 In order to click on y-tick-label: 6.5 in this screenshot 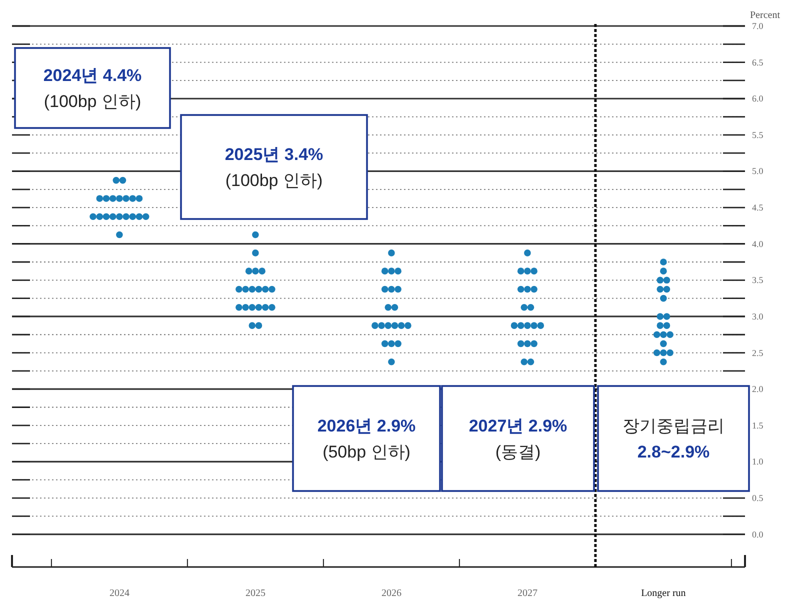, I will do `click(758, 62)`.